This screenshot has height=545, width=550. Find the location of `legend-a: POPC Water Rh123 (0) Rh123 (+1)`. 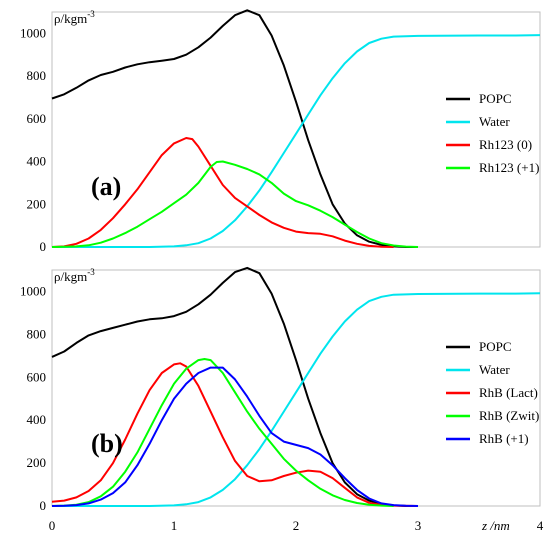

legend-a: POPC Water Rh123 (0) Rh123 (+1) is located at coordinates (492, 133).